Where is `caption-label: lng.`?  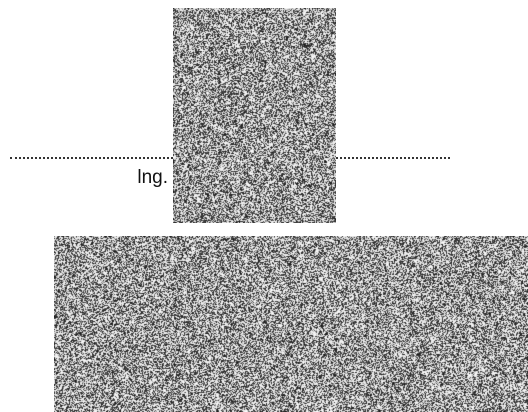 caption-label: lng. is located at coordinates (152, 177).